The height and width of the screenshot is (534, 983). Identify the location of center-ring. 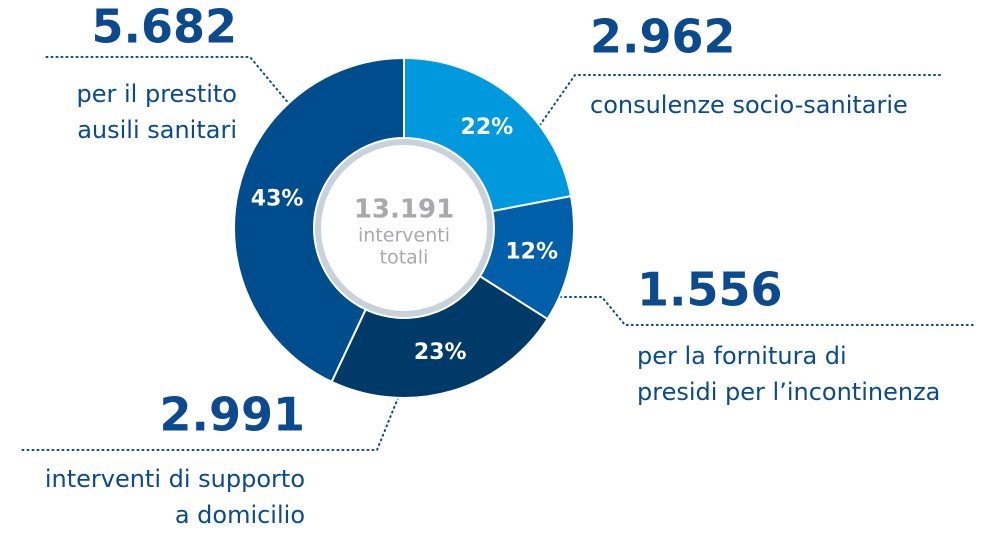
(404, 228).